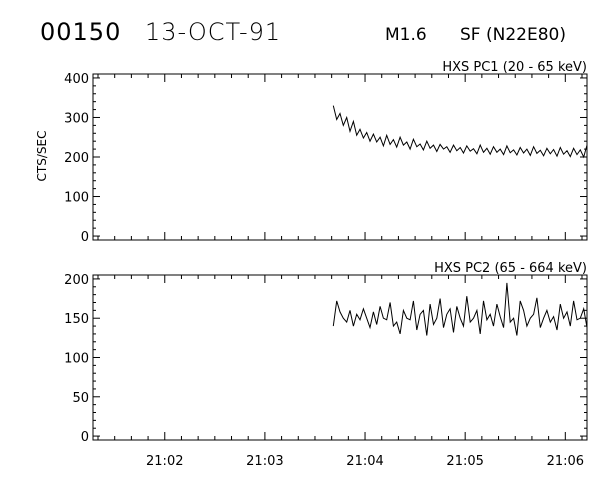 This screenshot has height=480, width=600. What do you see at coordinates (76, 158) in the screenshot?
I see `pc1-ytick-label: 200` at bounding box center [76, 158].